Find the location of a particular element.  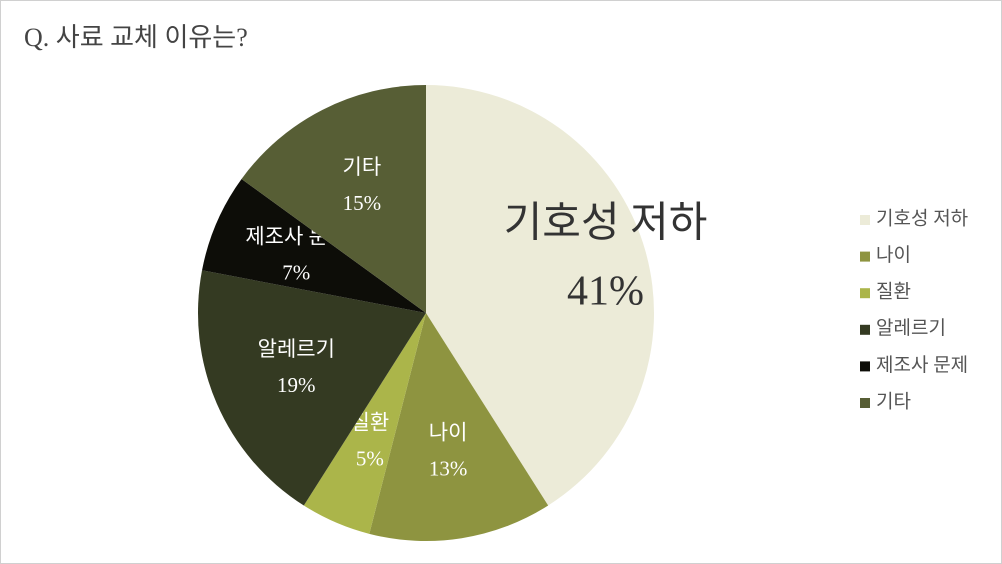

slice-category-label: 나이 is located at coordinates (448, 432).